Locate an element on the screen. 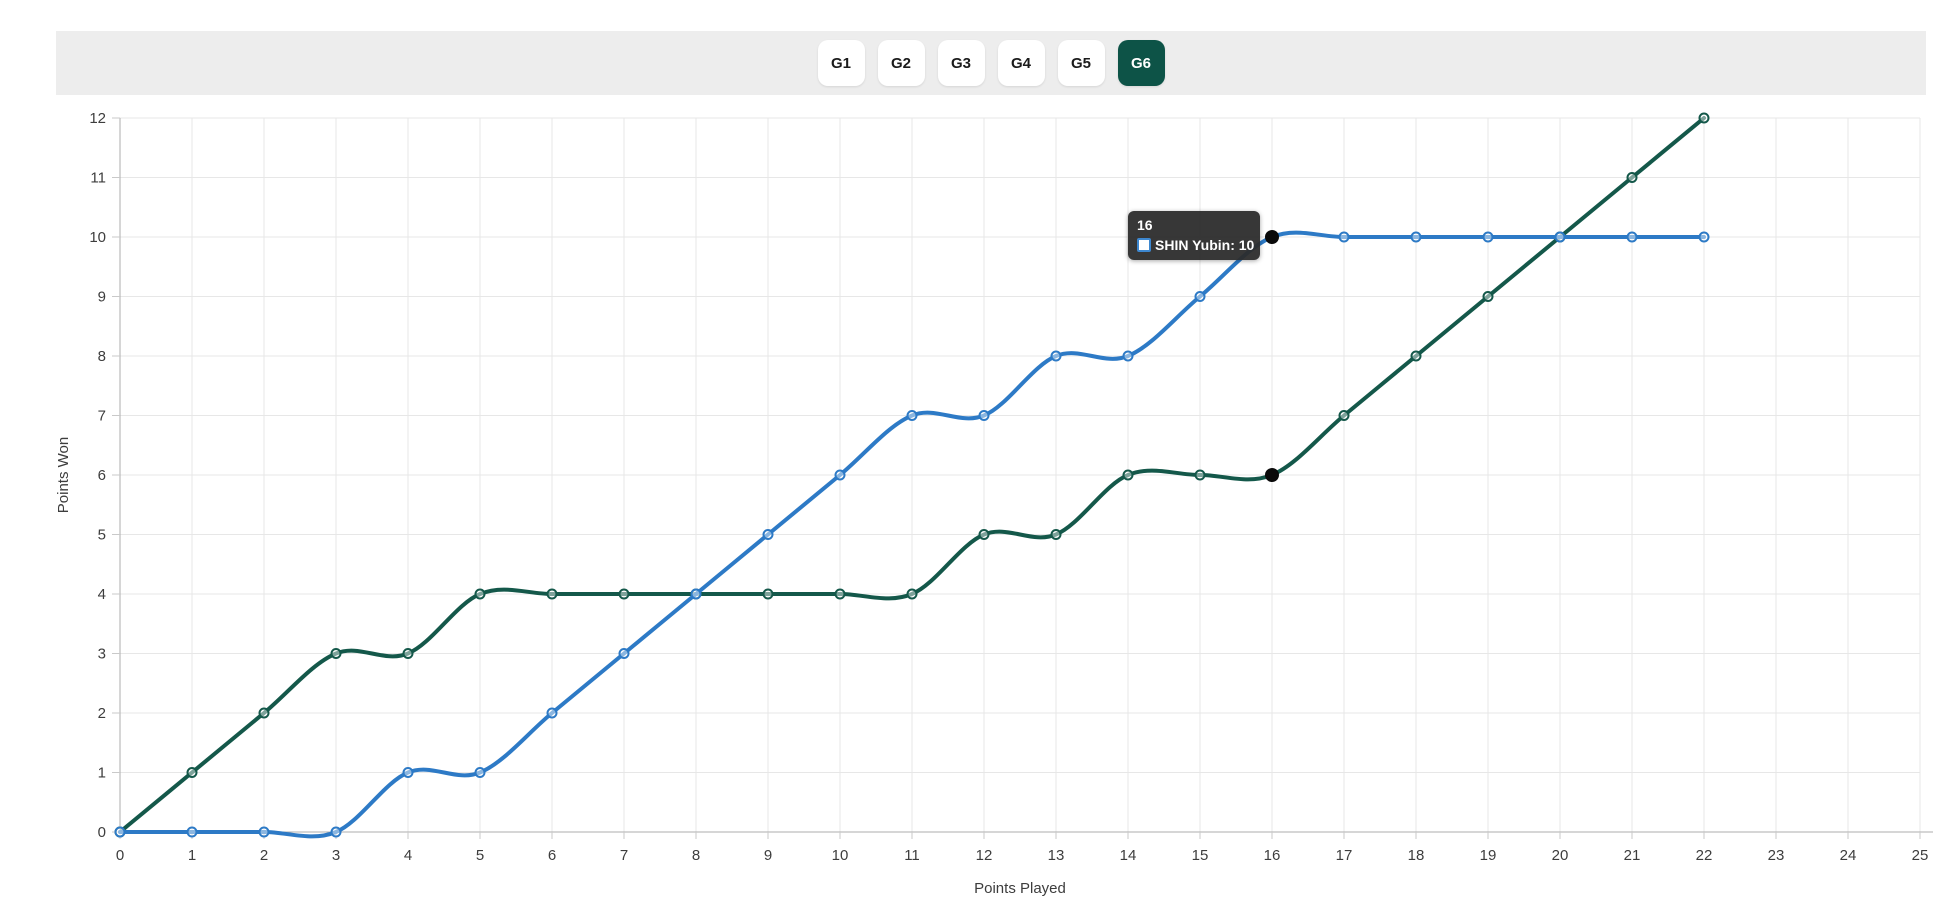 The image size is (1941, 911). x-tick-label: 21 is located at coordinates (1632, 855).